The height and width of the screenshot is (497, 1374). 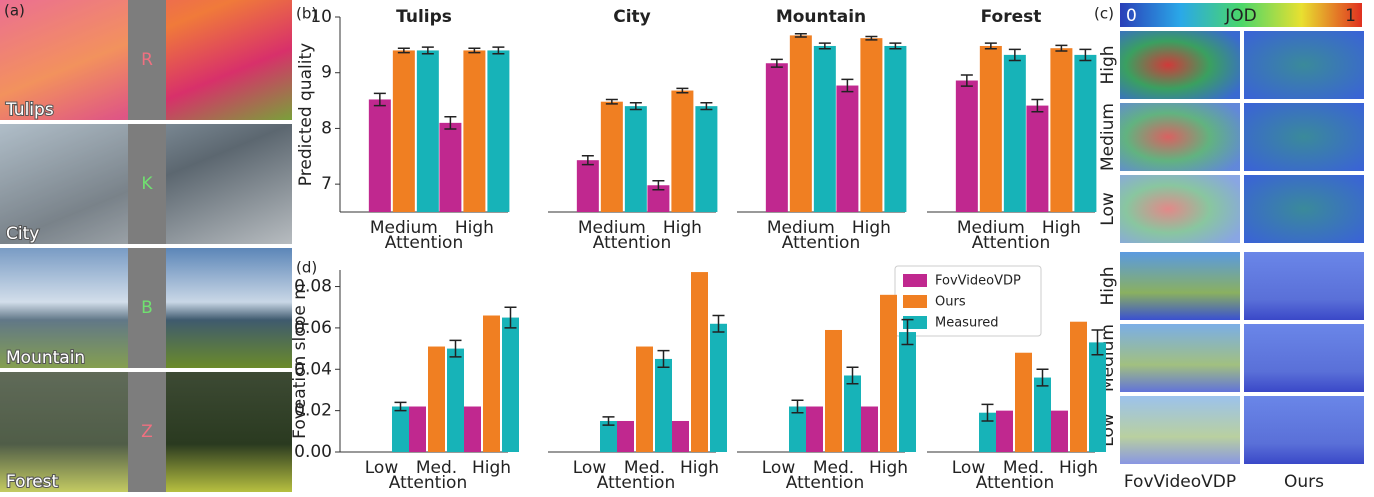 I want to click on colorbar-tick: 0, so click(x=1131, y=16).